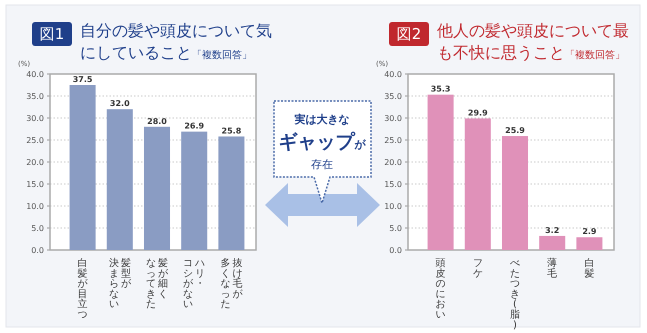  What do you see at coordinates (322, 119) in the screenshot?
I see `text: 実は大きな` at bounding box center [322, 119].